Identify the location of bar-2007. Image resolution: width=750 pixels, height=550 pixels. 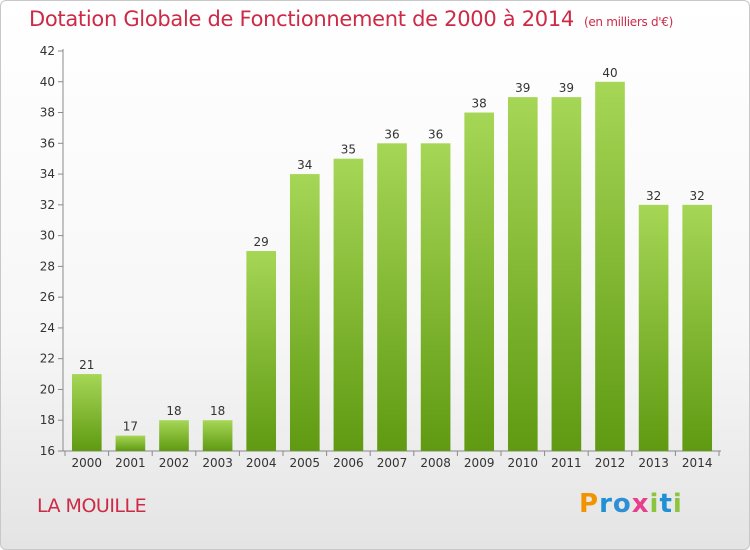
(392, 297).